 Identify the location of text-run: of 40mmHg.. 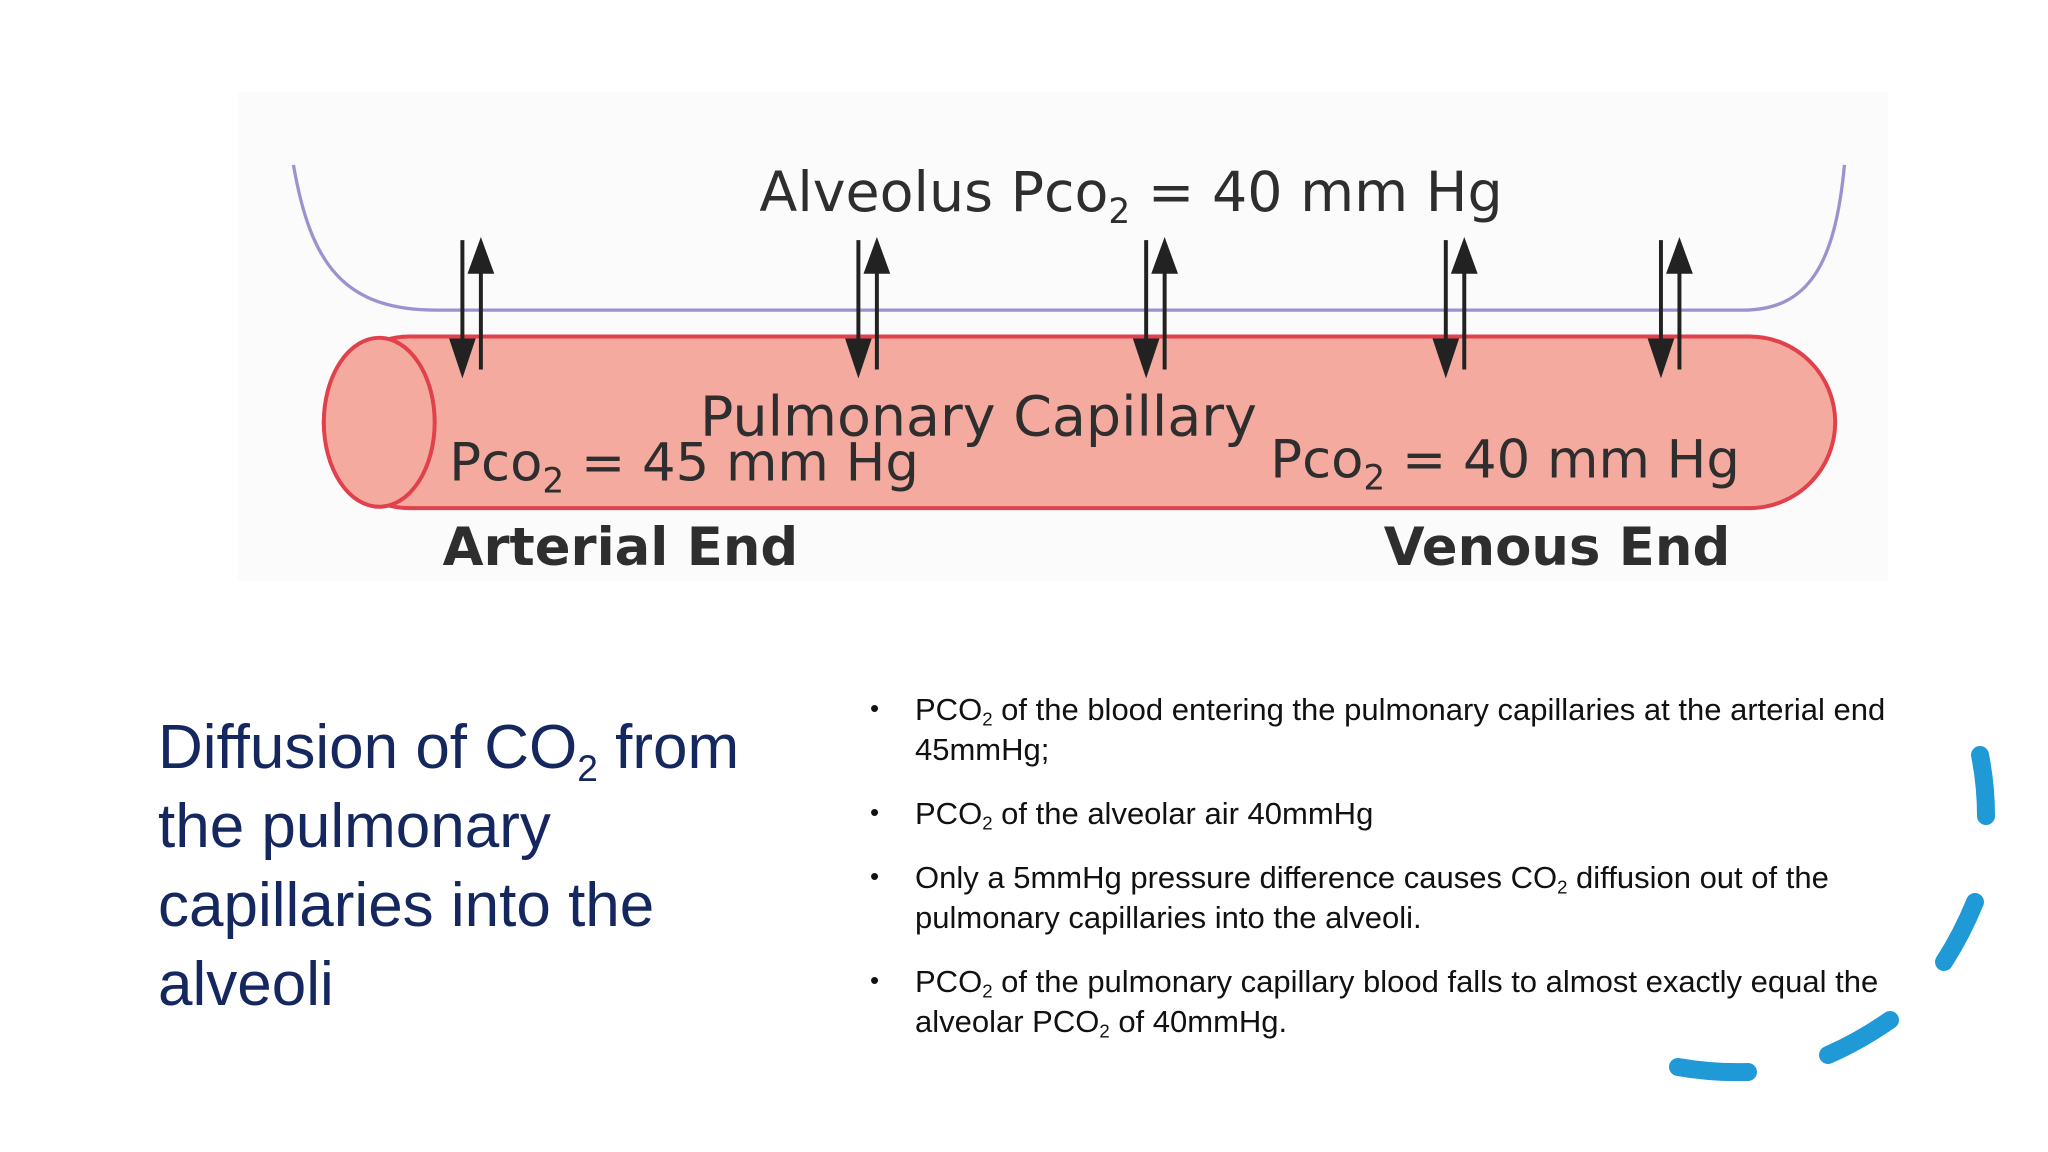
(1198, 1021).